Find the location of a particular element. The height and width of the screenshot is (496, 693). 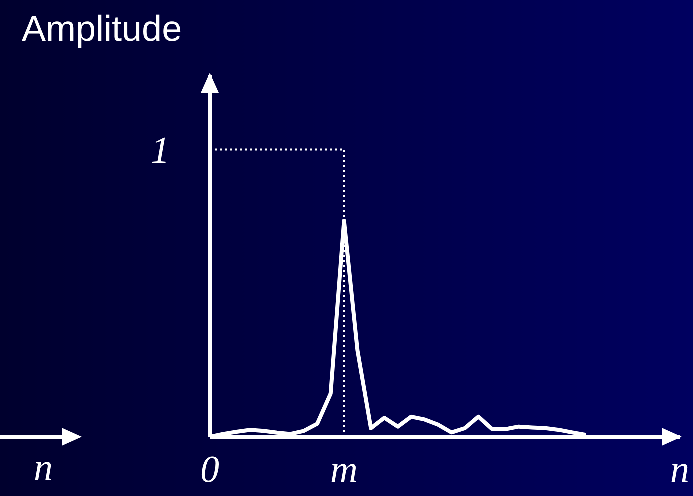

ref-line-label: 1 is located at coordinates (160, 151).